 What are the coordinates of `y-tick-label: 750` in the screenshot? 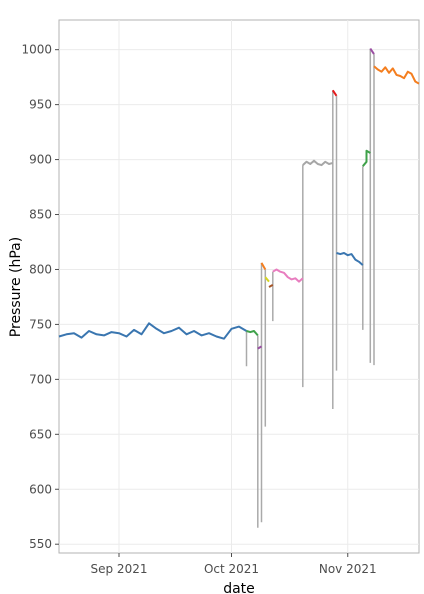 It's located at (40, 324).